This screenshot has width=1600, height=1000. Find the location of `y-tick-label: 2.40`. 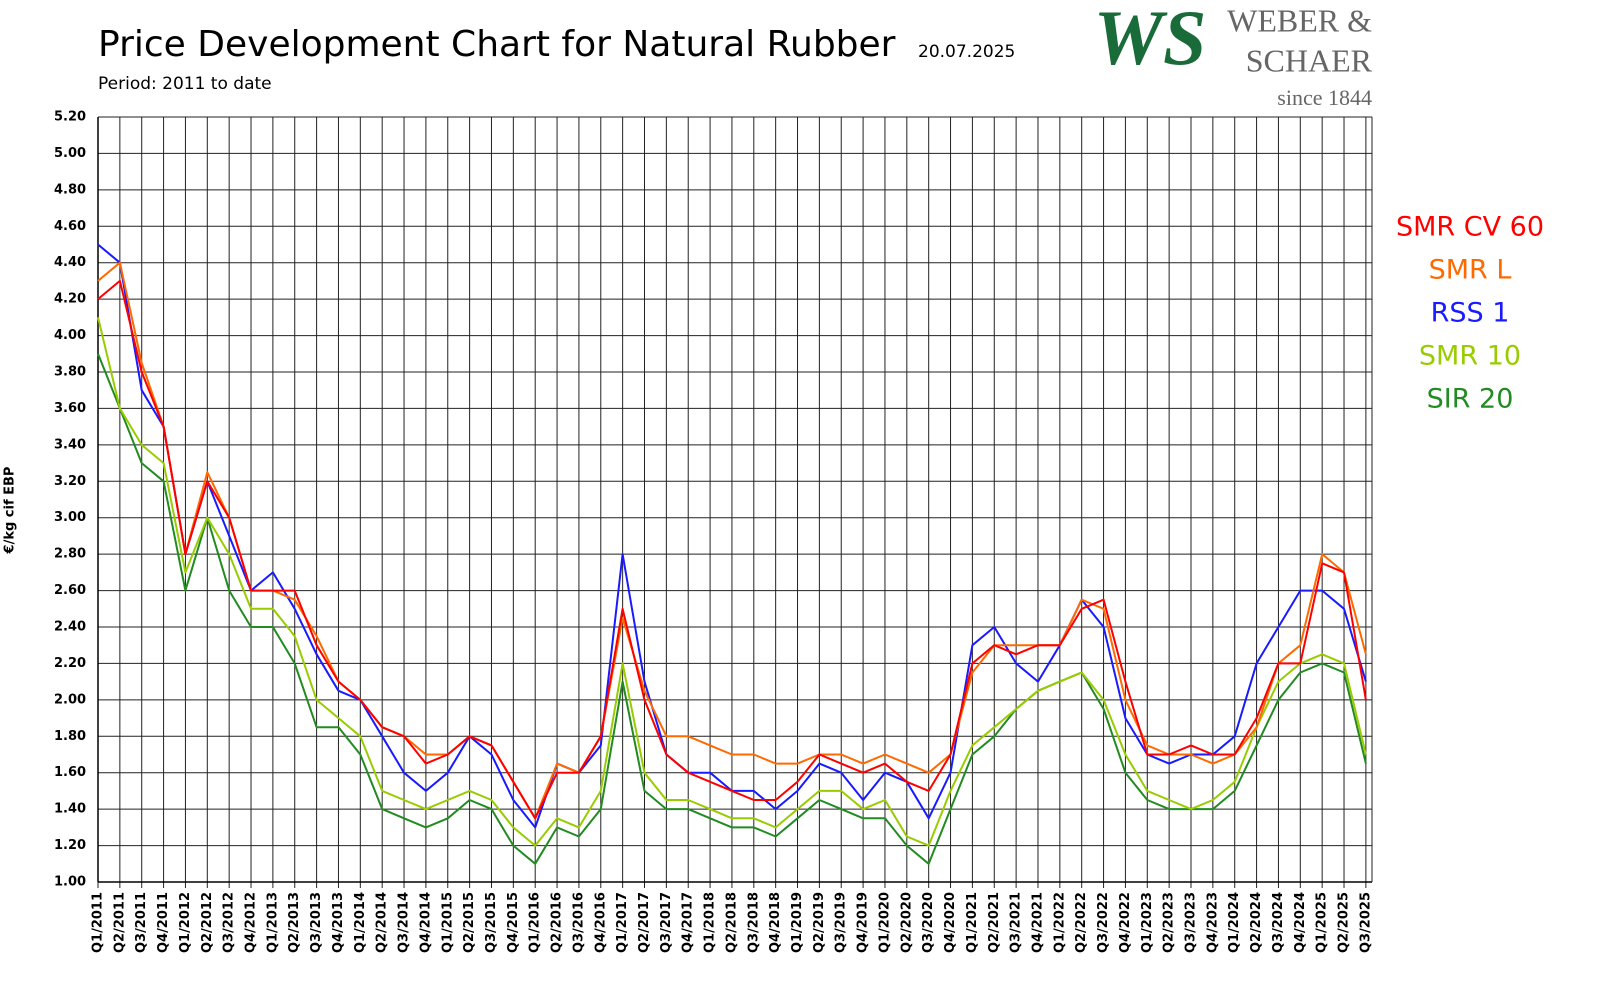

y-tick-label: 2.40 is located at coordinates (70, 627).